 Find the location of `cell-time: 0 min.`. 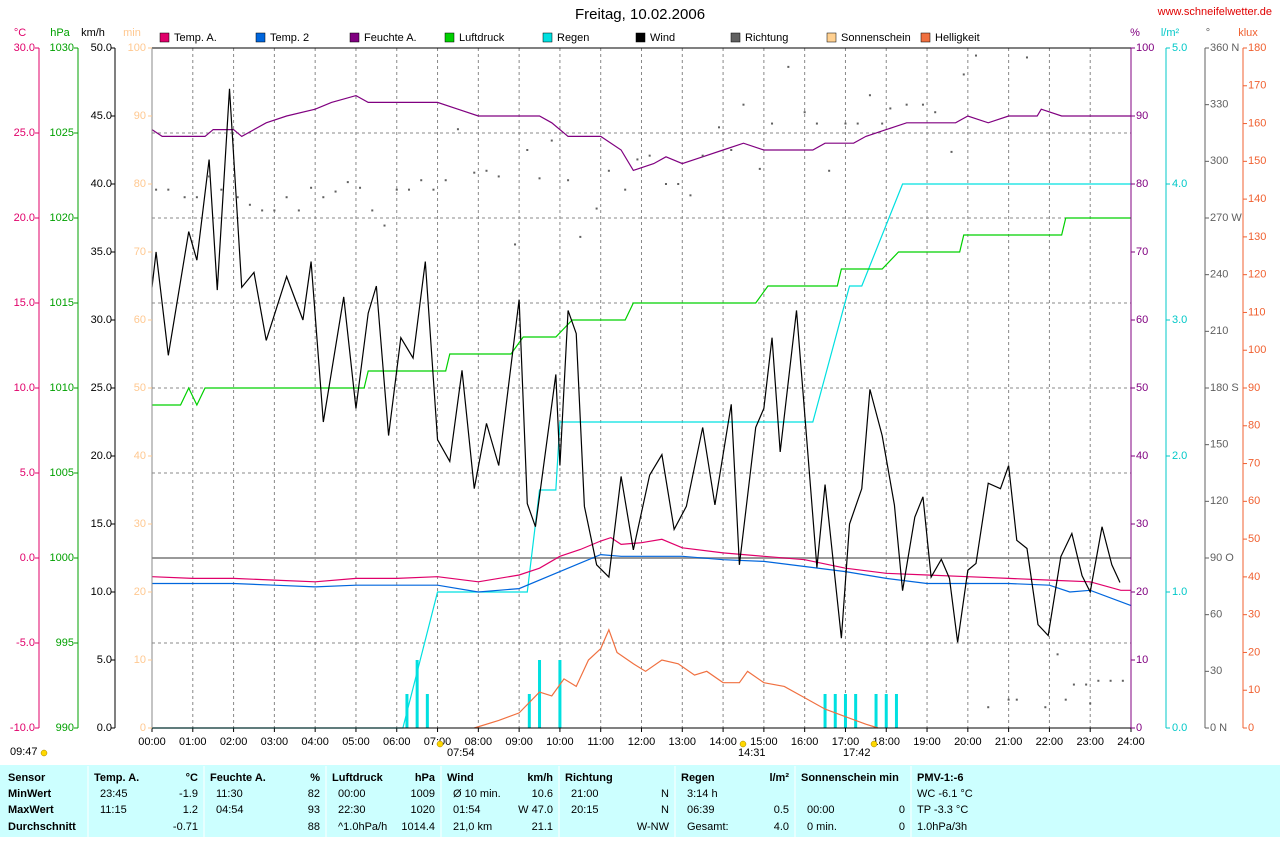

cell-time: 0 min. is located at coordinates (822, 827).